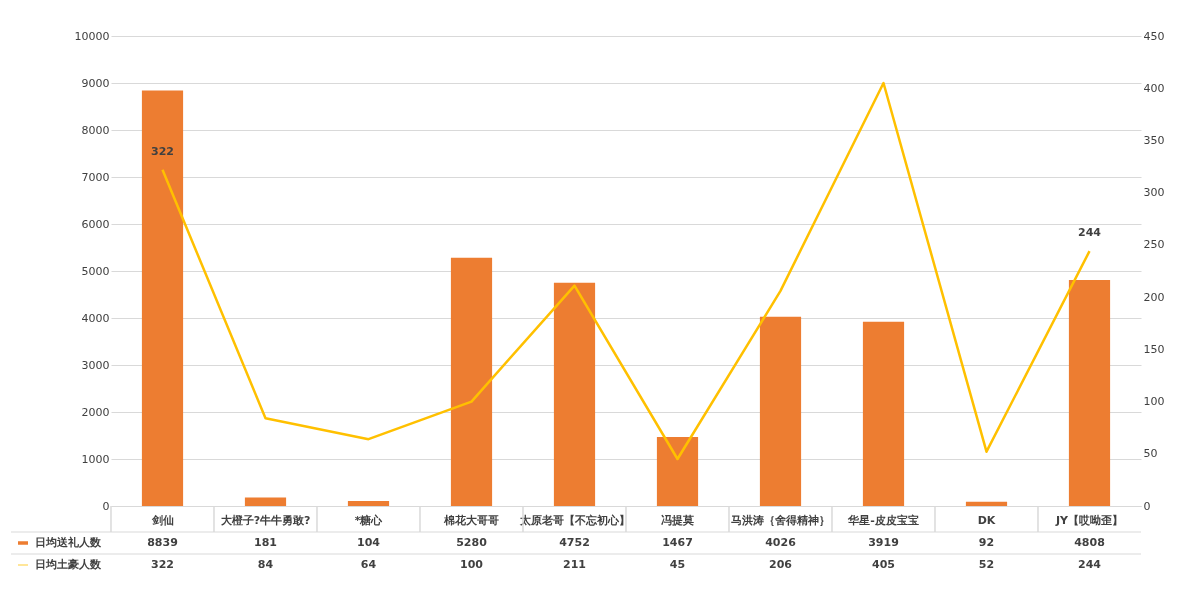  Describe the element at coordinates (472, 564) in the screenshot. I see `data-label: 100` at that location.